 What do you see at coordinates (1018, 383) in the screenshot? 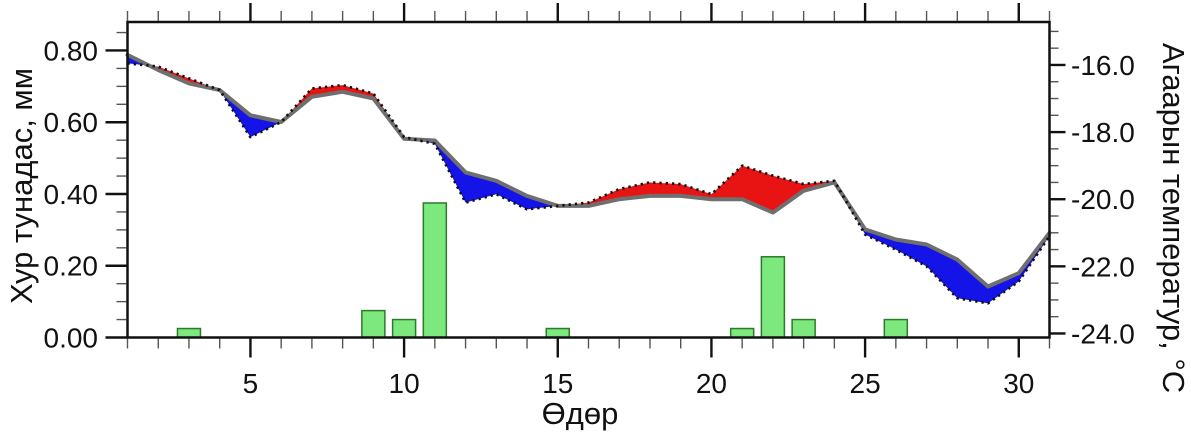
I see `x-tick-label: 30` at bounding box center [1018, 383].